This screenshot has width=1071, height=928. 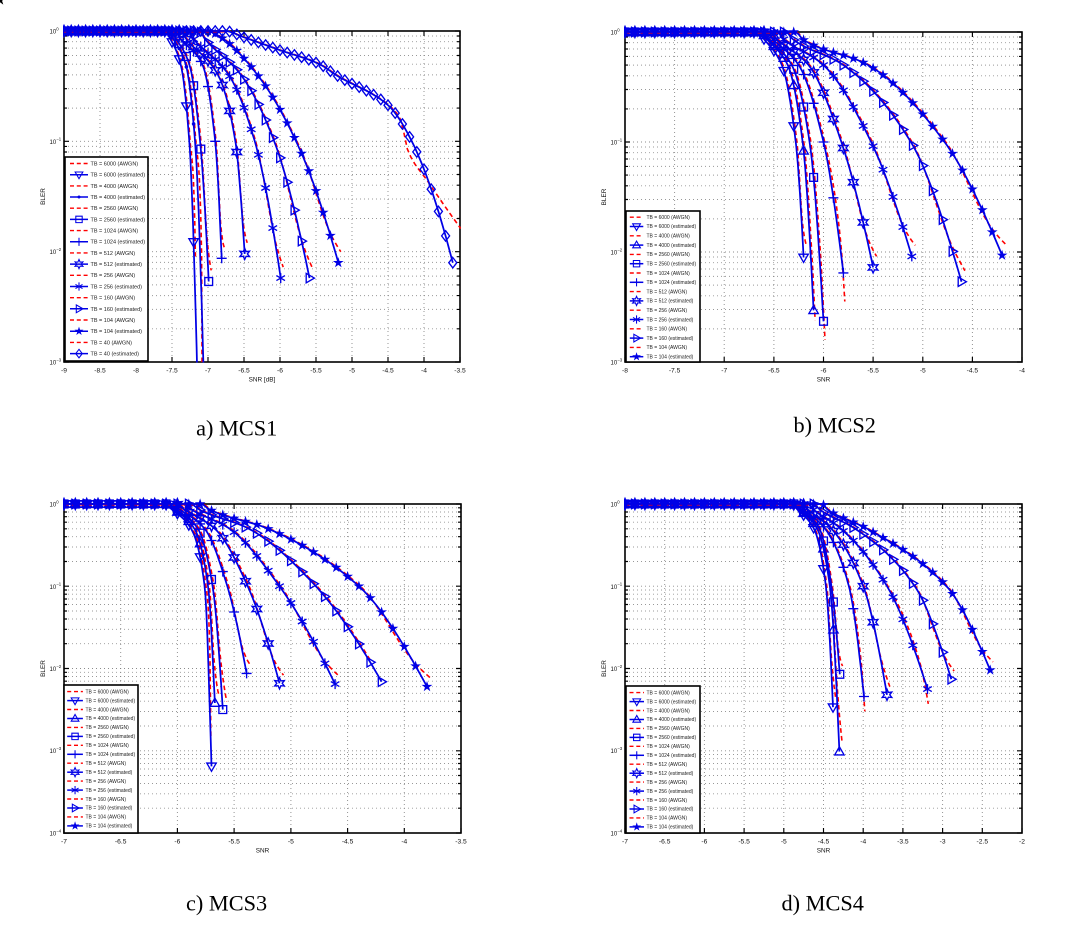 What do you see at coordinates (822, 903) in the screenshot?
I see `svg-text: d) MCS4` at bounding box center [822, 903].